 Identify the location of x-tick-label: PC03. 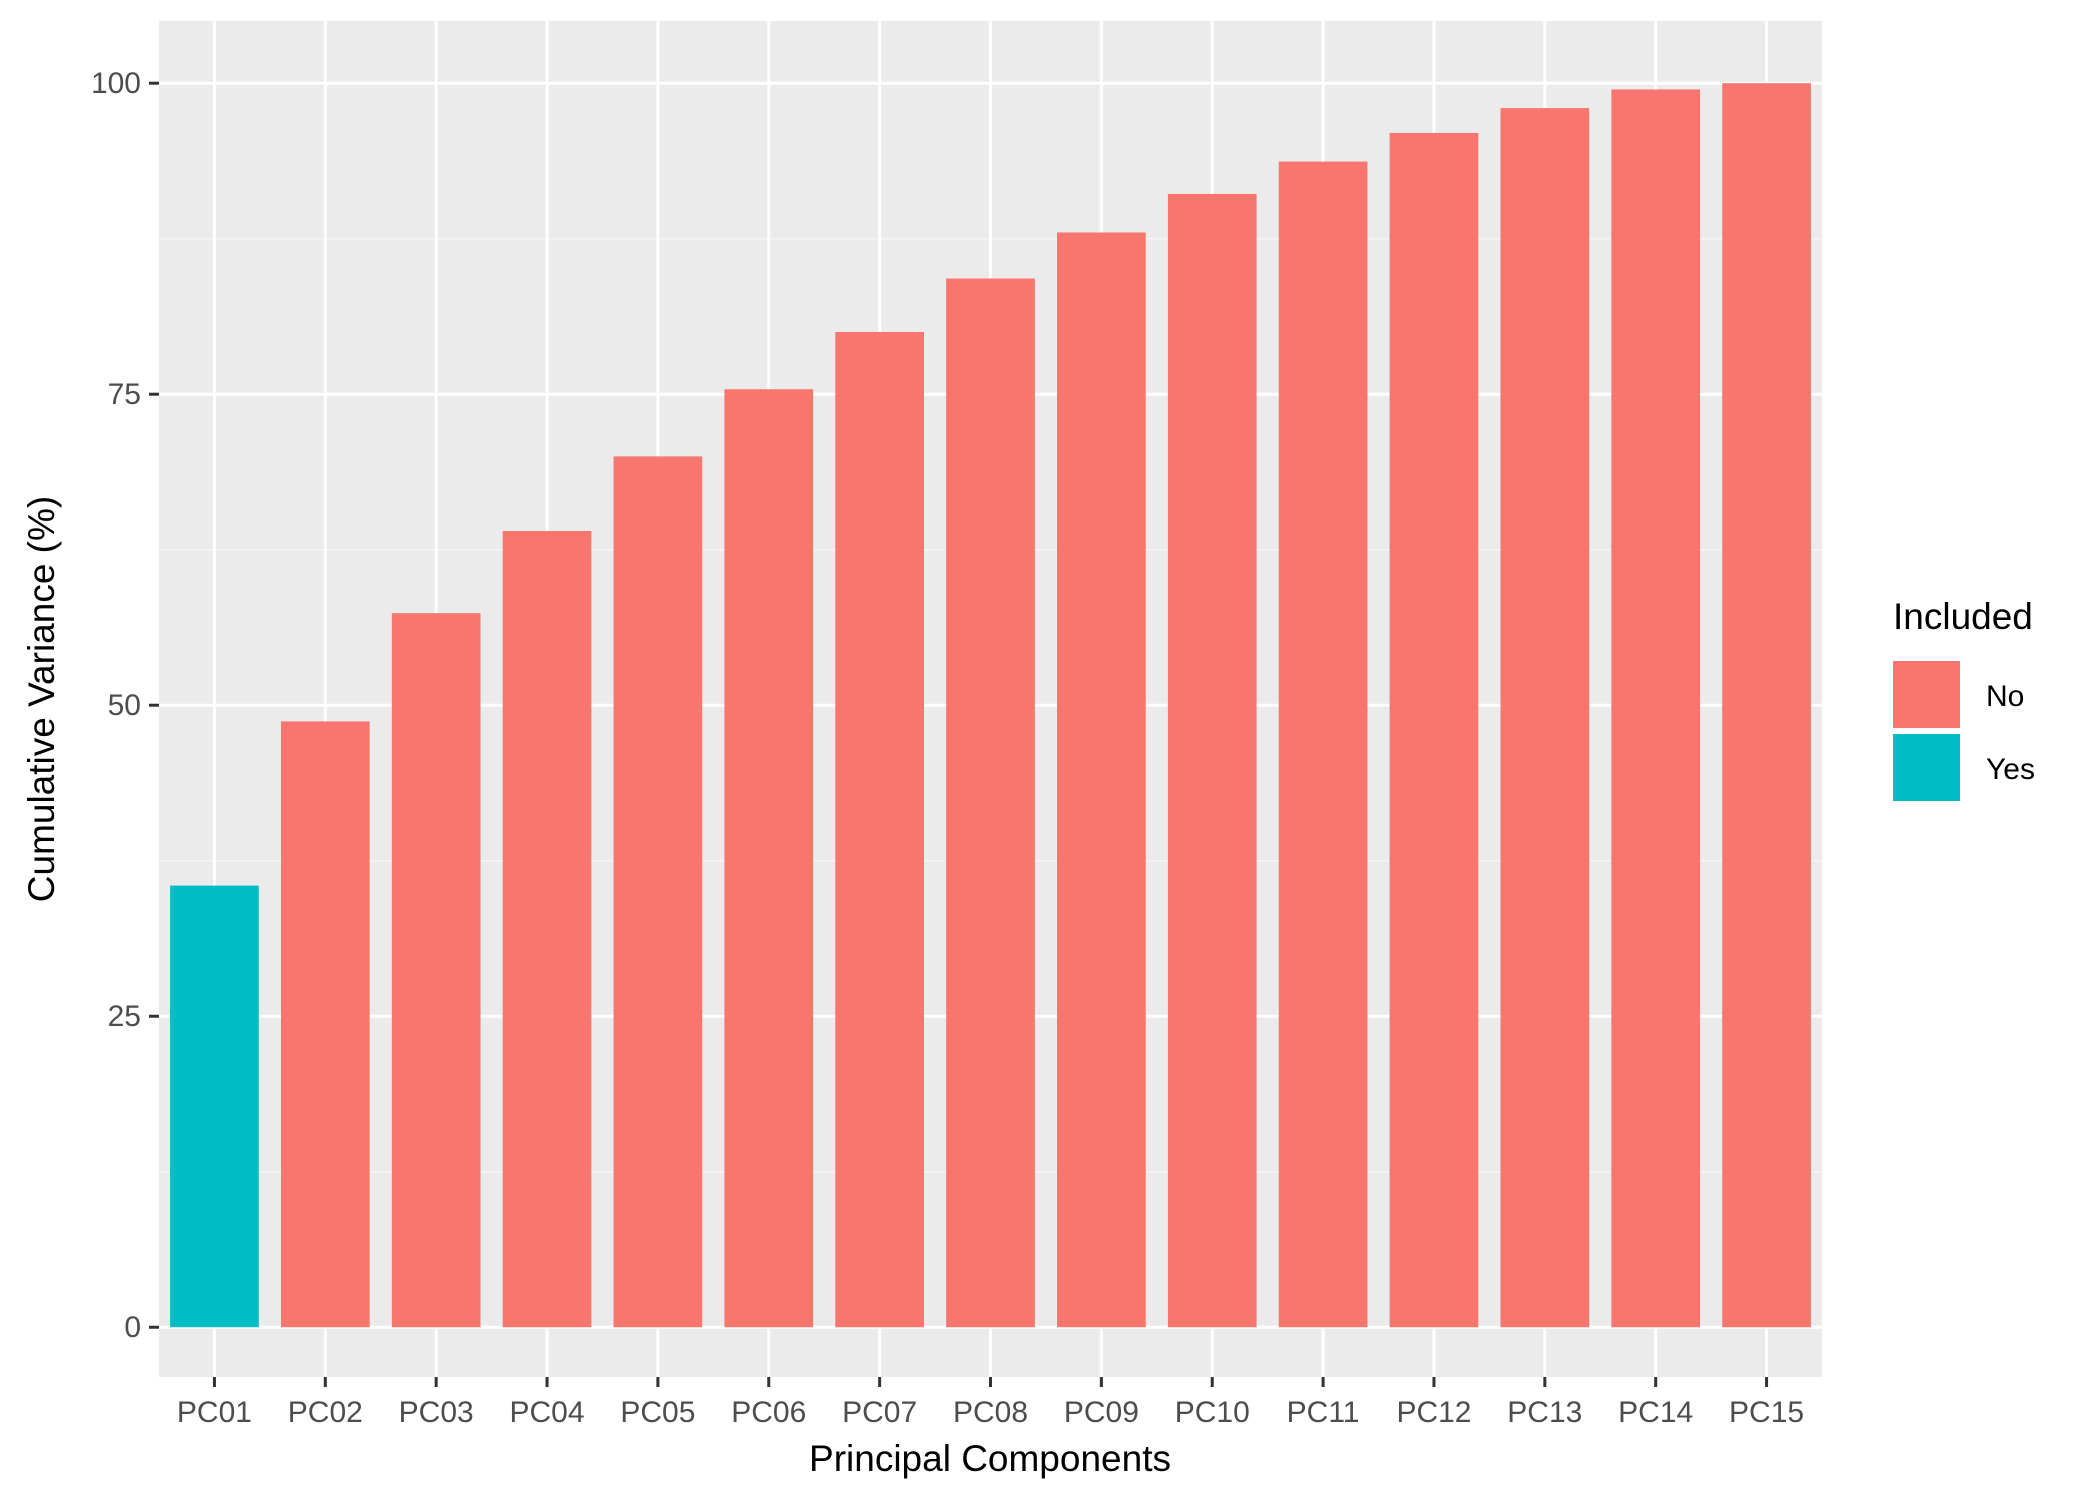
(436, 1412).